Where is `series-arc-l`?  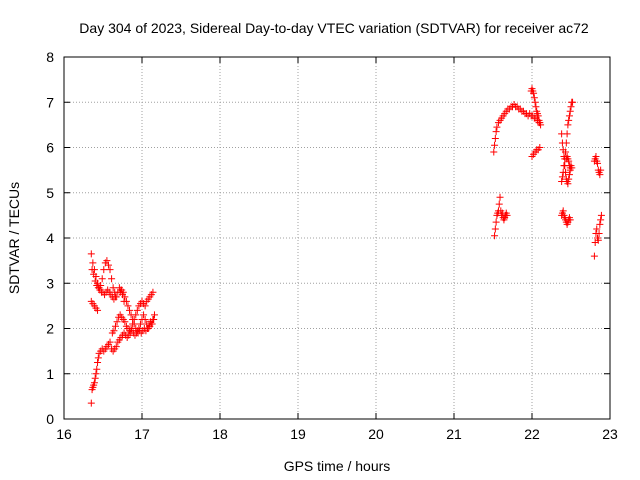
series-arc-l is located at coordinates (567, 141).